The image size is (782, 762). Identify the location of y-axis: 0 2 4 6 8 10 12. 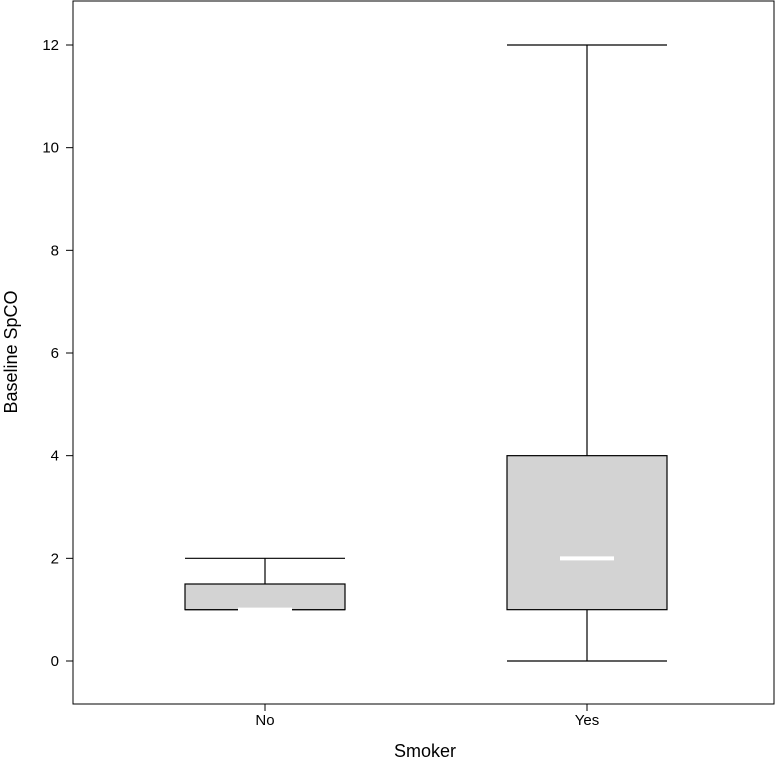
(57, 353).